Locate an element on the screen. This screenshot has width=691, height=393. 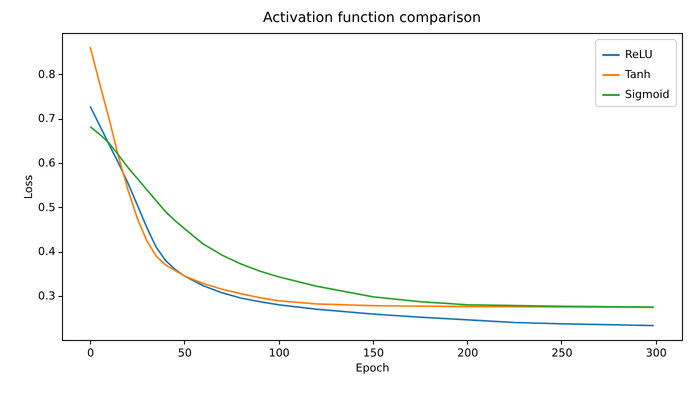
y-tick-label: 0.6 is located at coordinates (47, 163).